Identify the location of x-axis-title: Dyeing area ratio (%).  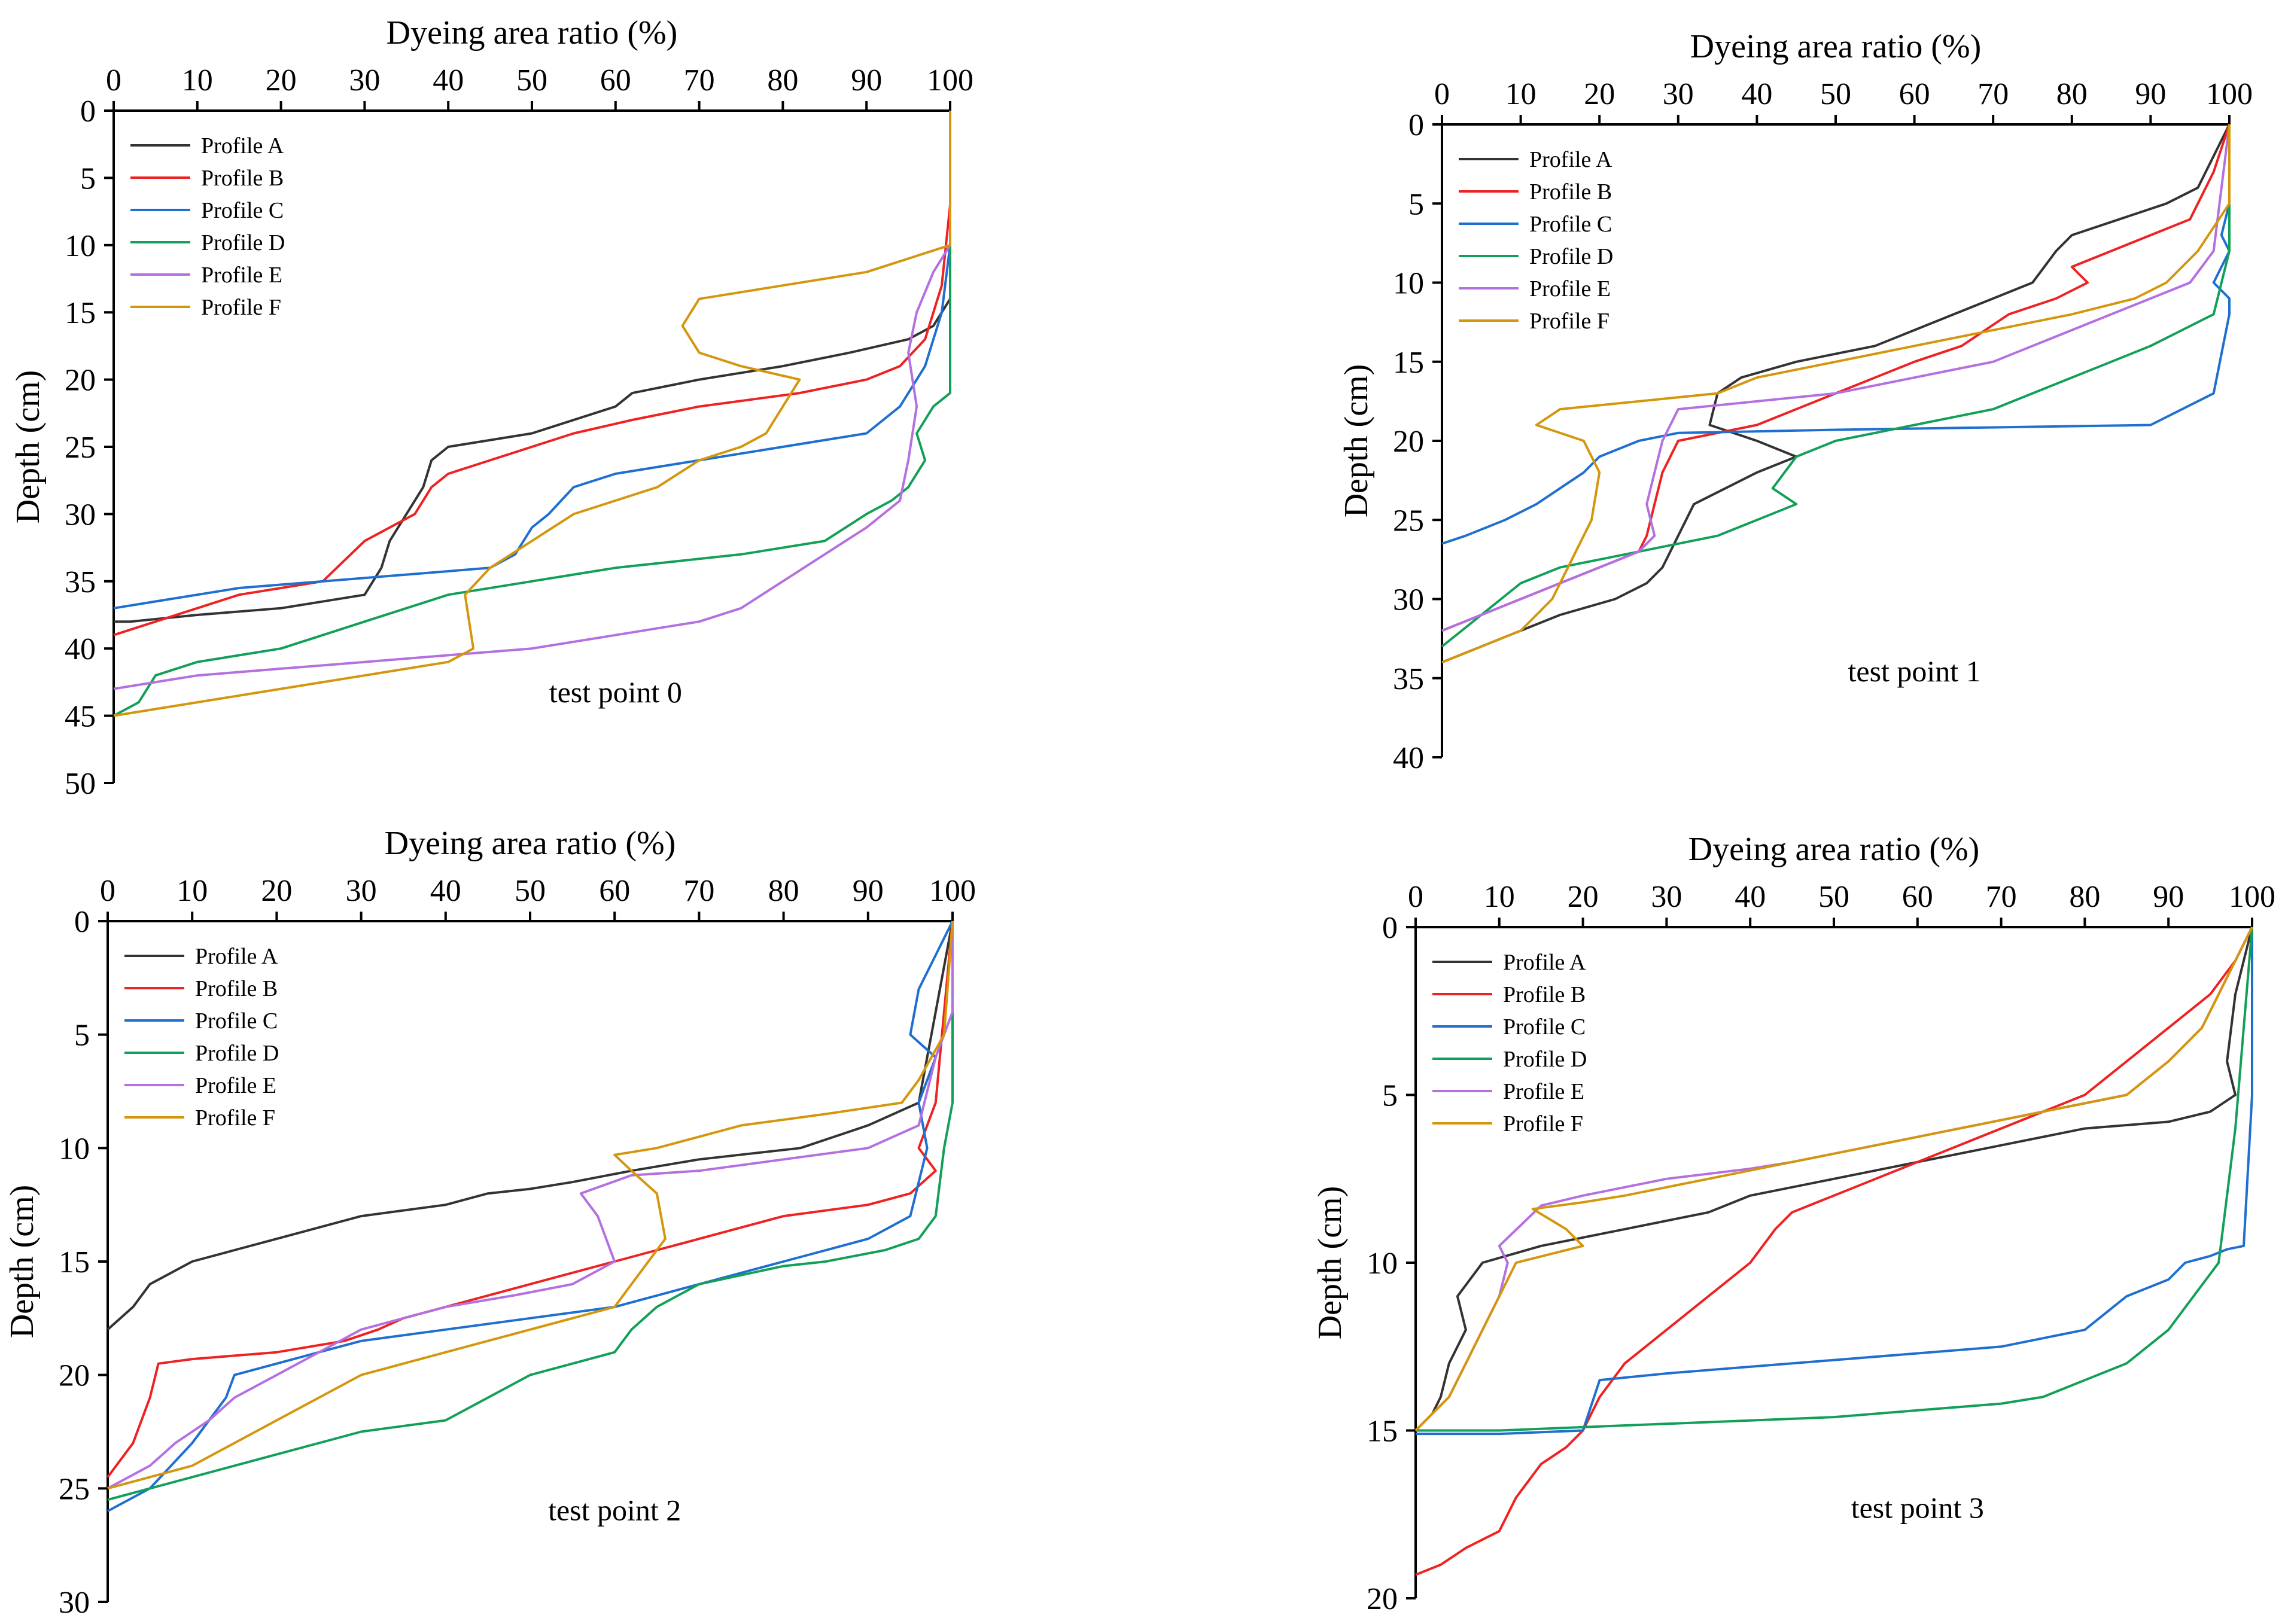
(1836, 46).